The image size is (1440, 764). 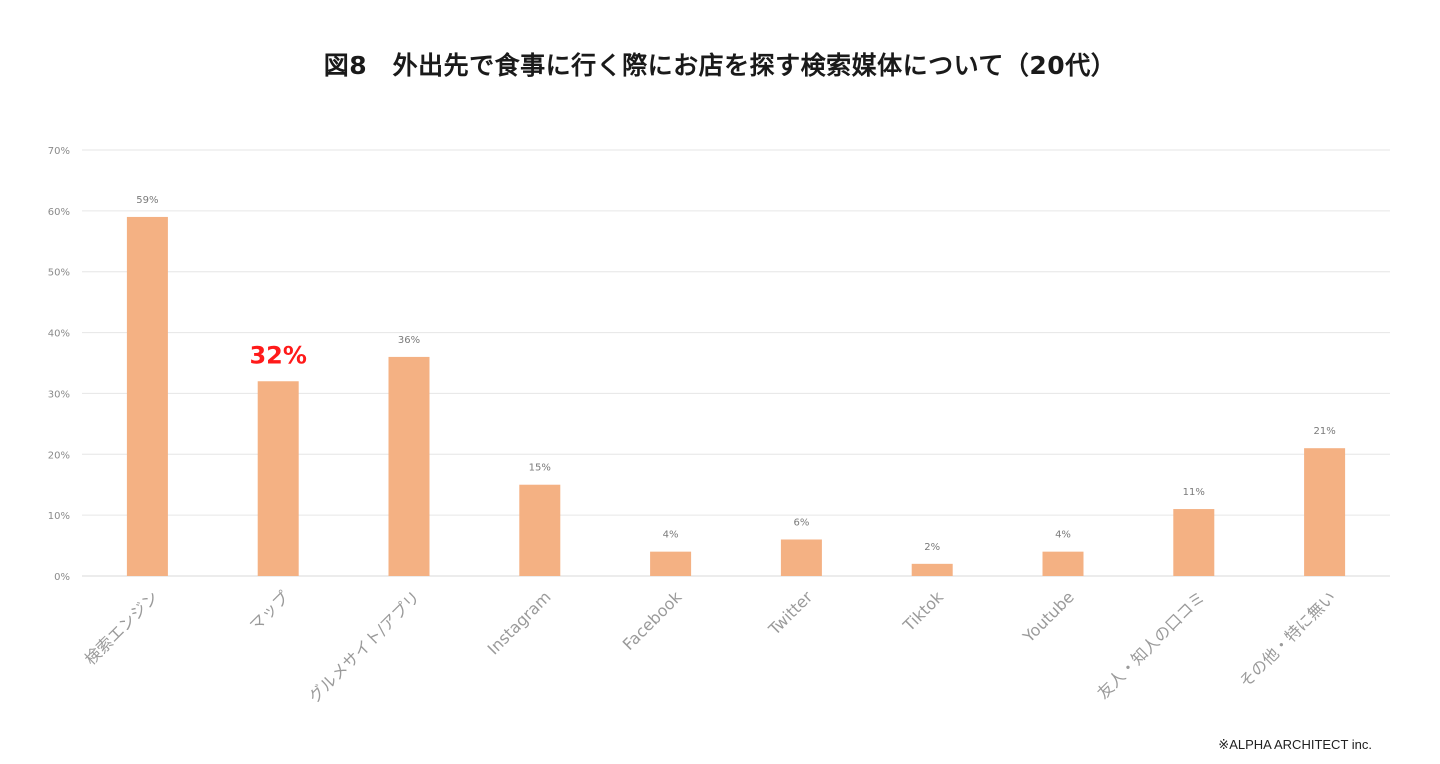 What do you see at coordinates (59, 273) in the screenshot?
I see `y-tick-label: 50%` at bounding box center [59, 273].